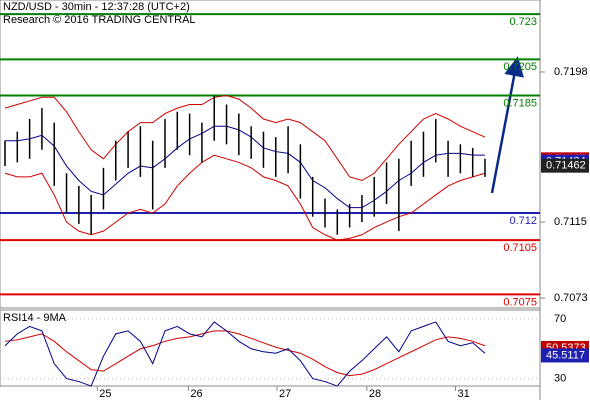 Image resolution: width=590 pixels, height=400 pixels. I want to click on level-label: 0.7105, so click(520, 248).